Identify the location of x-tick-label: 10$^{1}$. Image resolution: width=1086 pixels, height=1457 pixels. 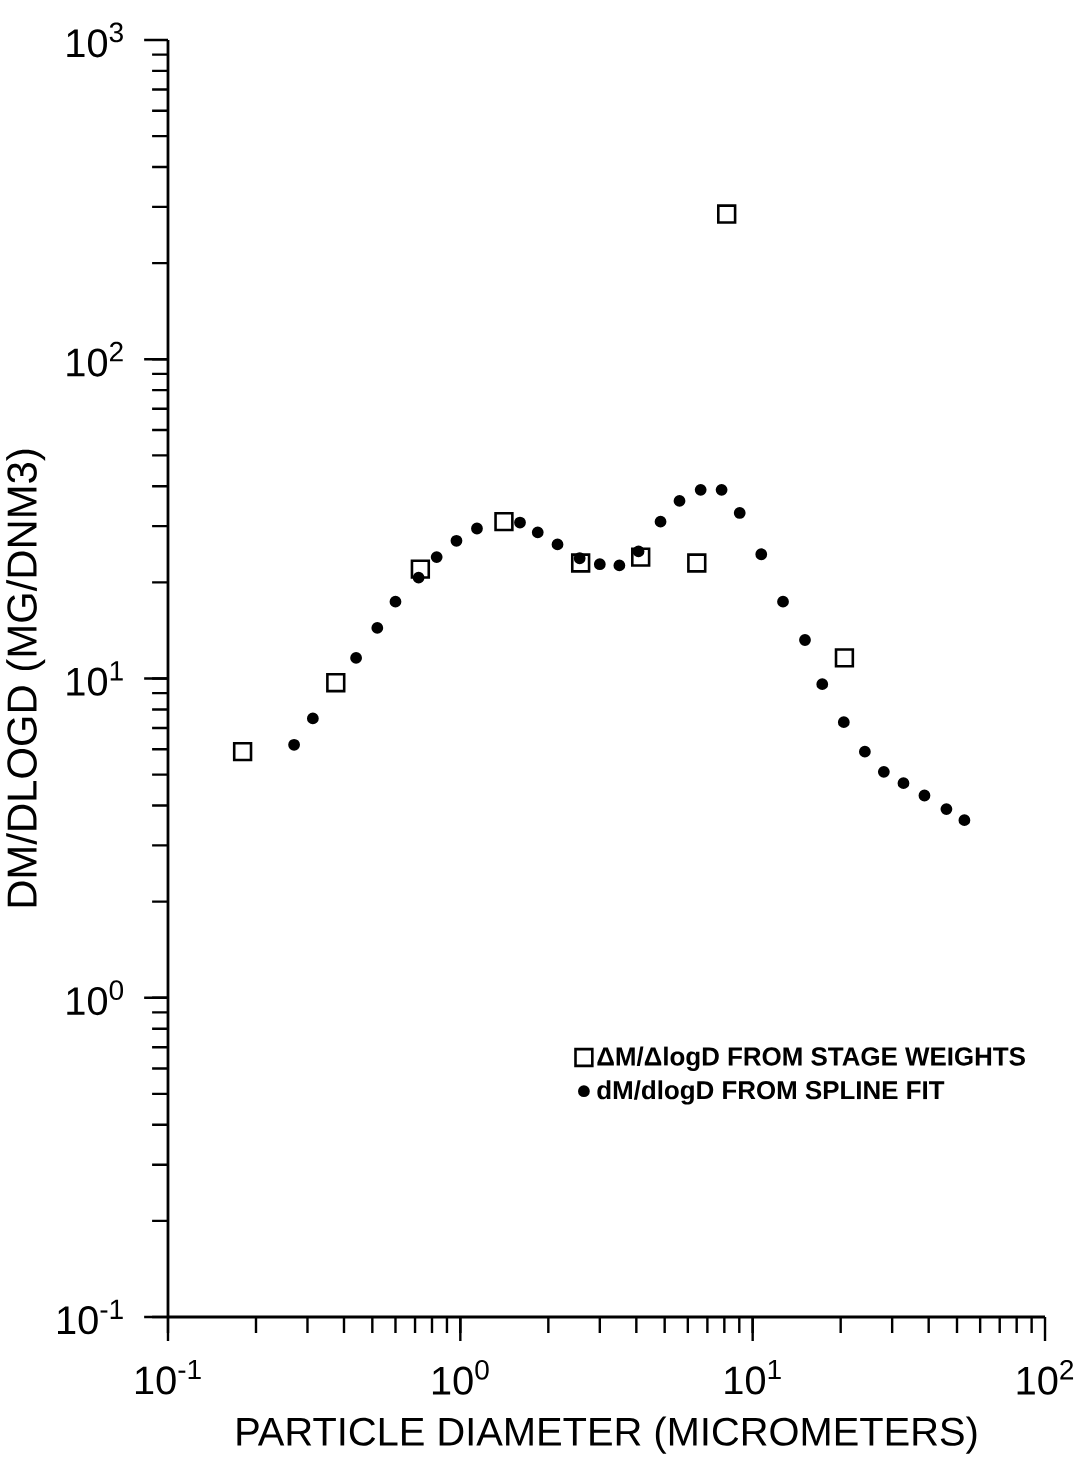
(753, 1377).